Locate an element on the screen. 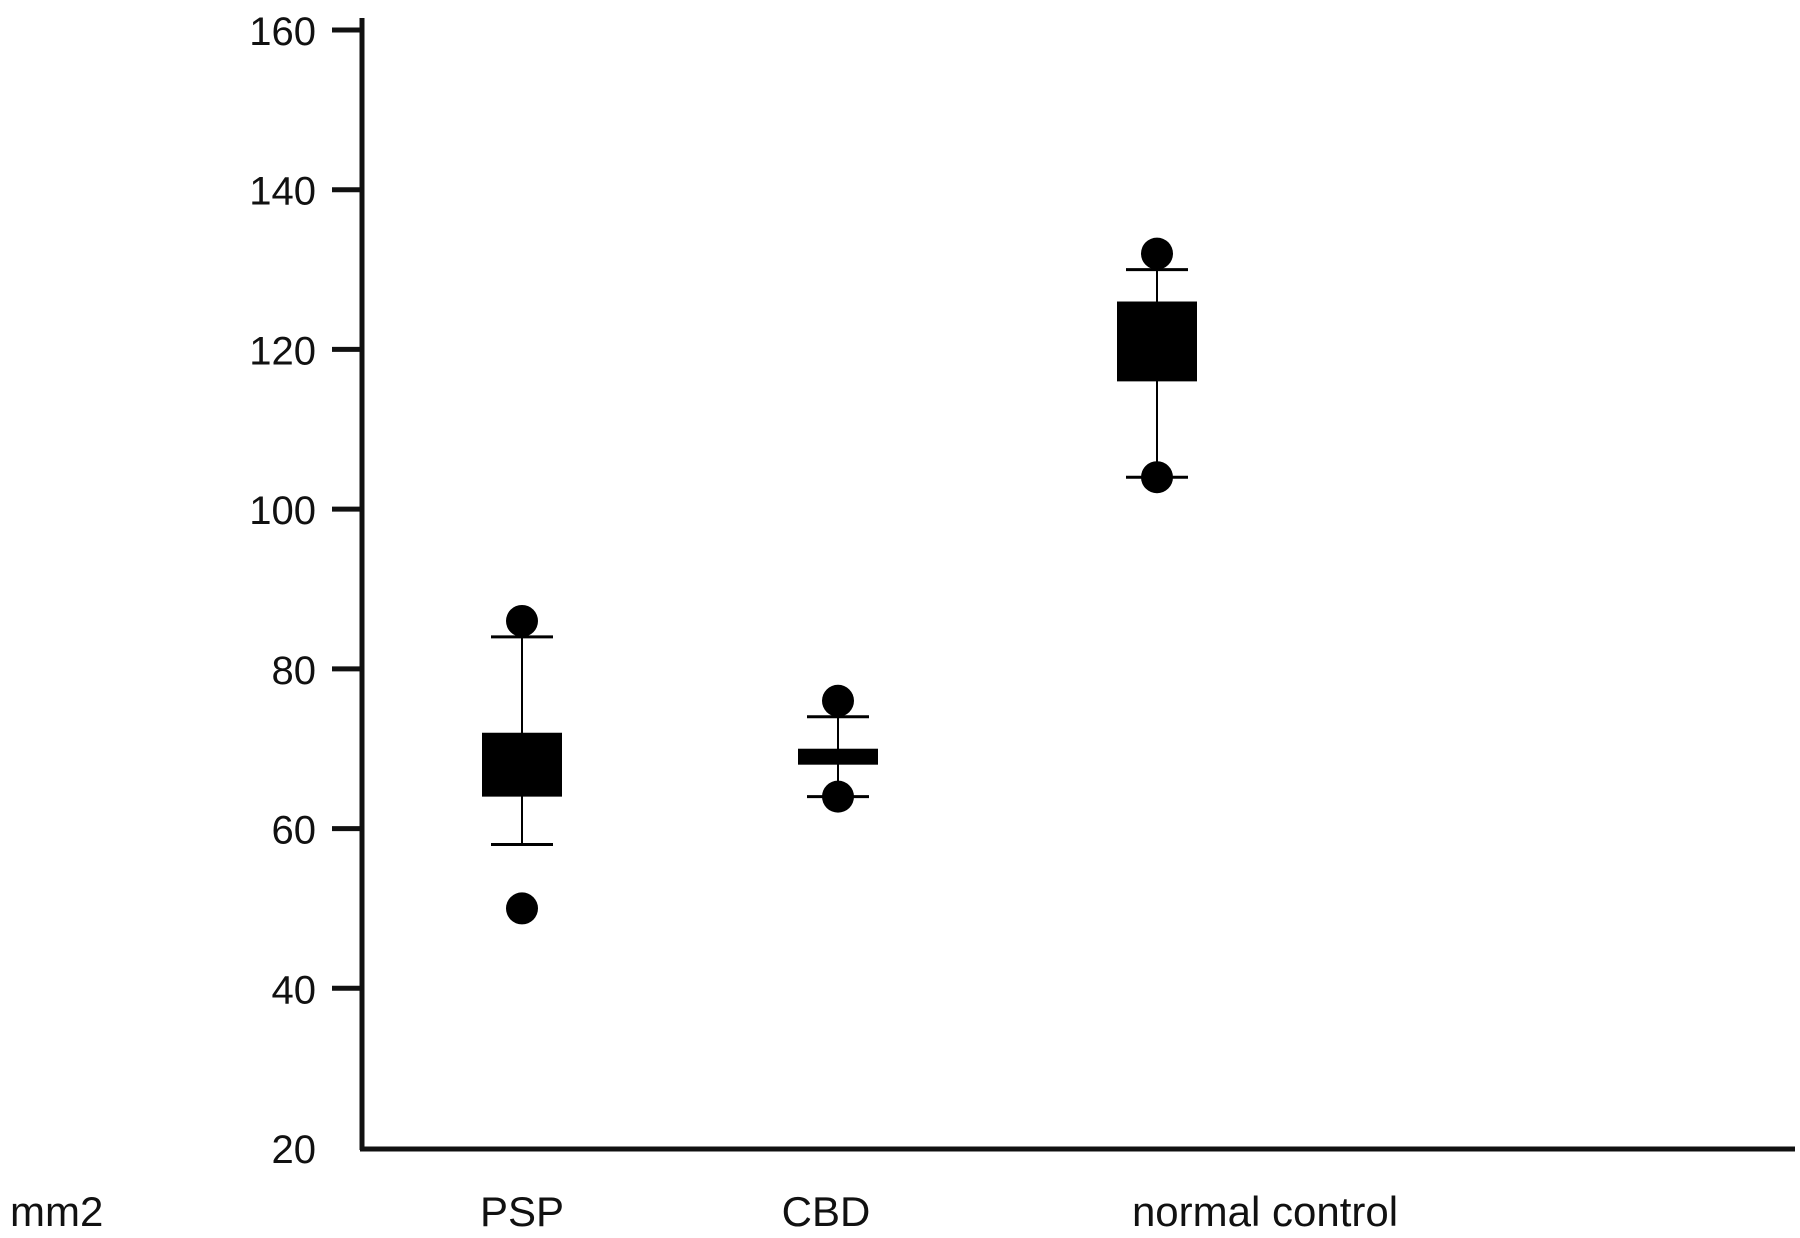 The image size is (1800, 1238). y-tick-label: 60 is located at coordinates (294, 831).